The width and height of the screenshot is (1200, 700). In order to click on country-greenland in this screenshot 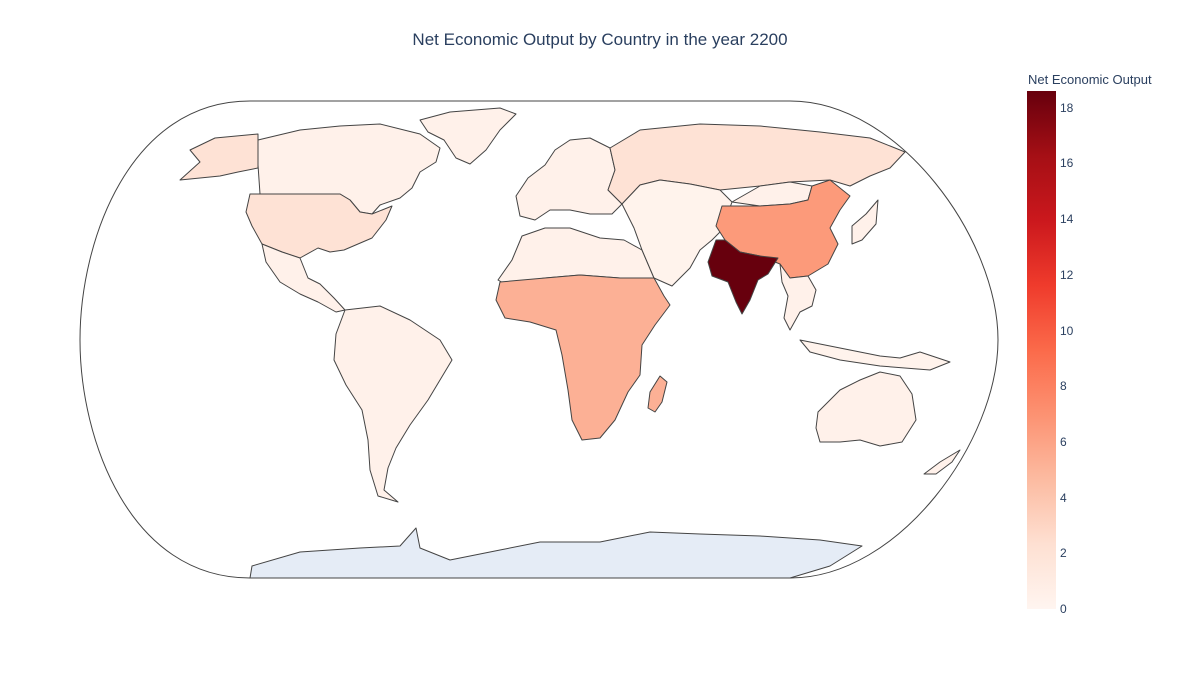, I will do `click(468, 136)`.